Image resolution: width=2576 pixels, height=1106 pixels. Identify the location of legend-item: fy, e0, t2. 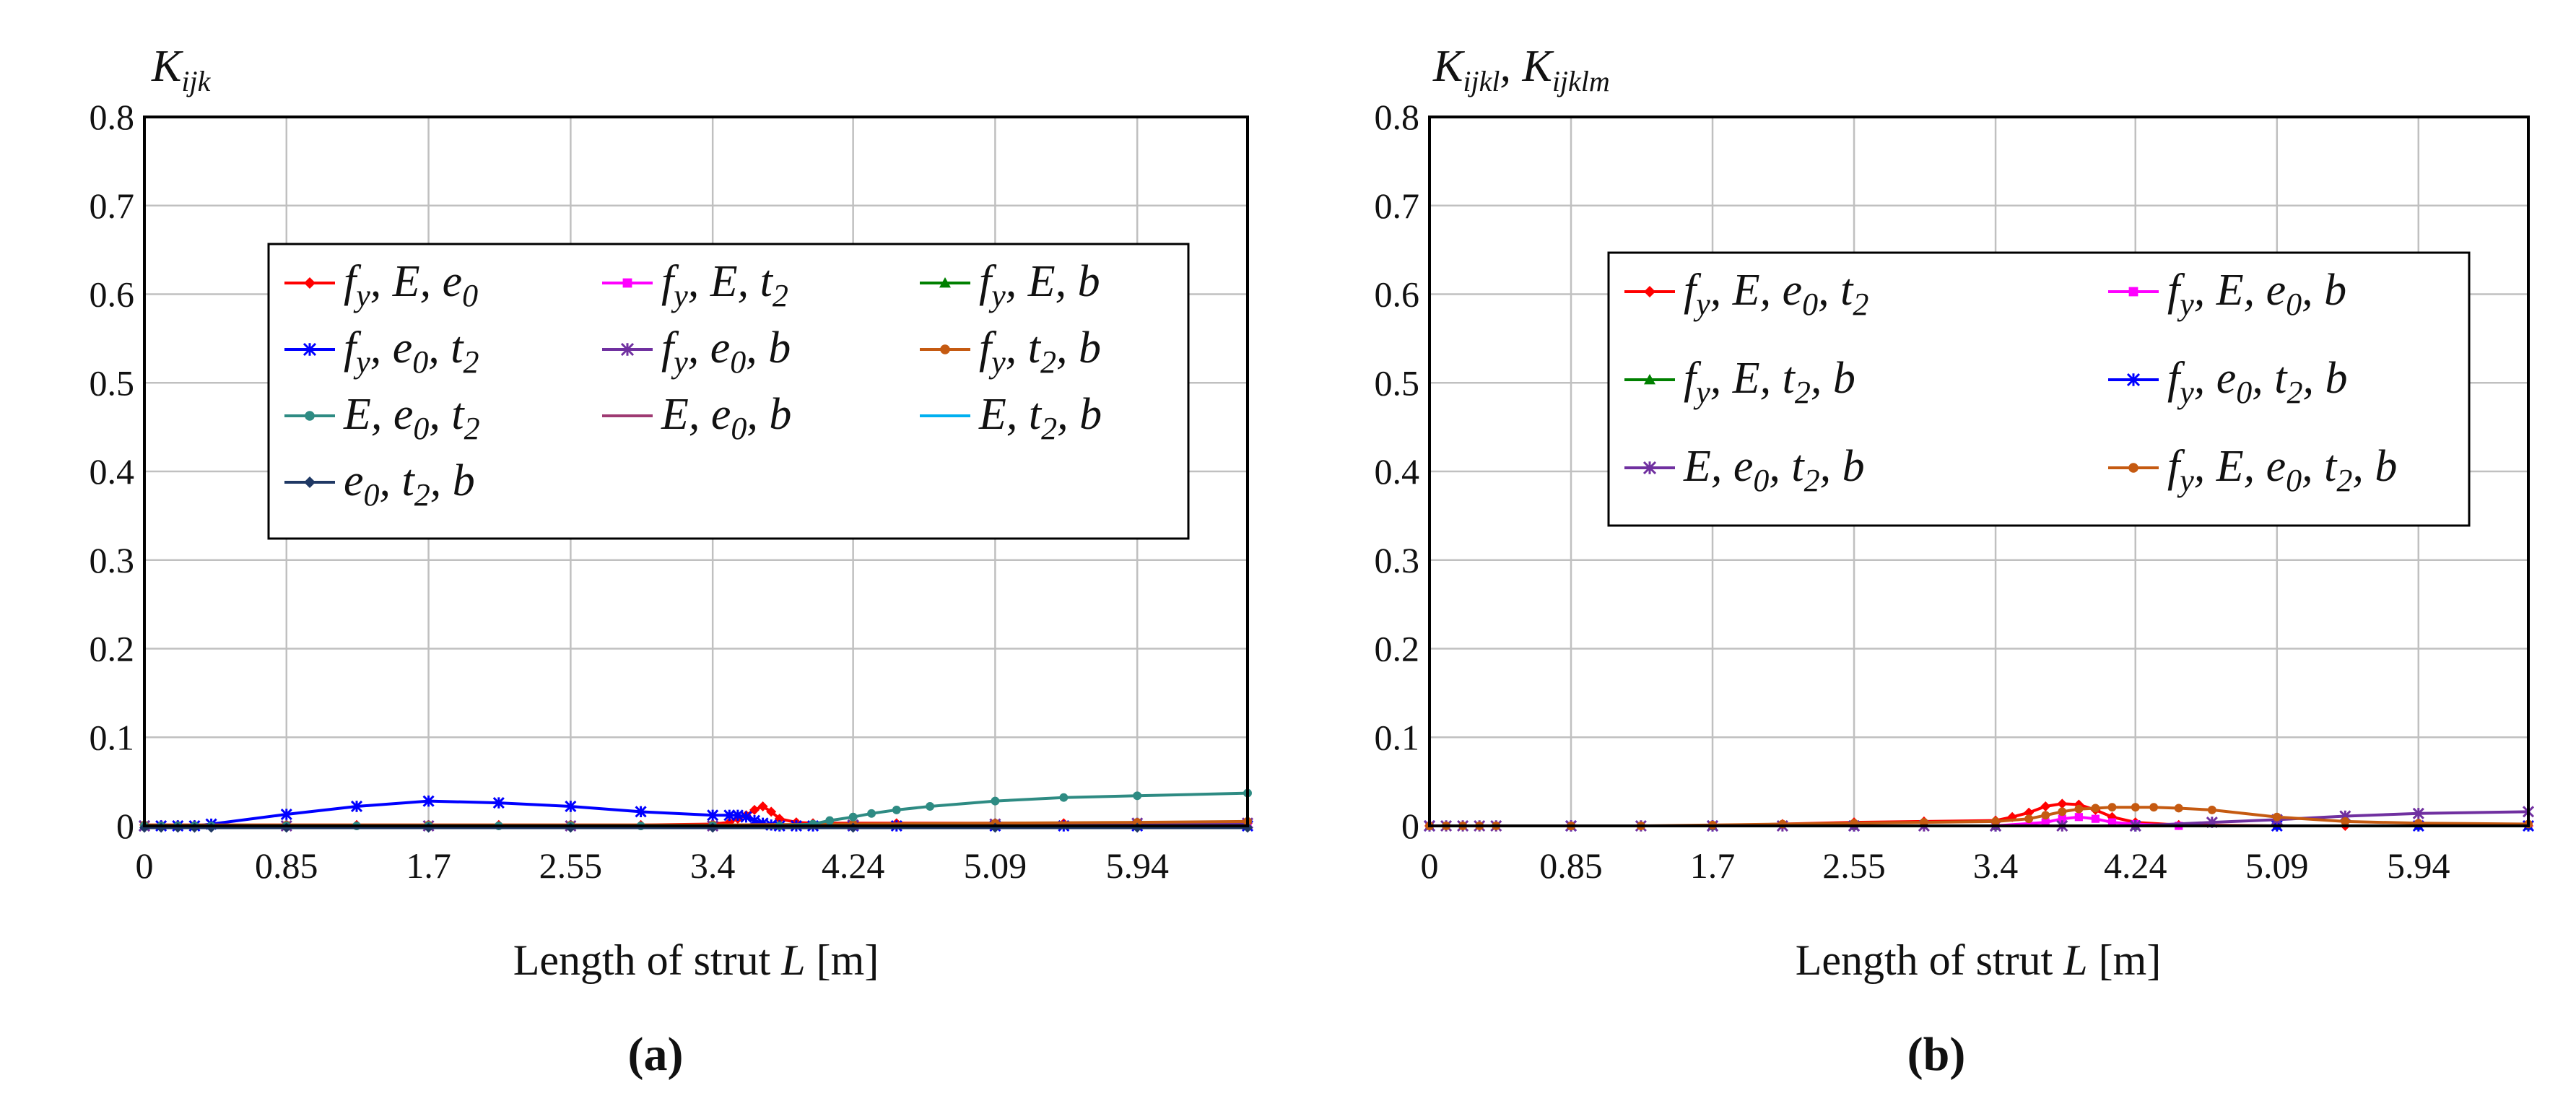
(381, 351).